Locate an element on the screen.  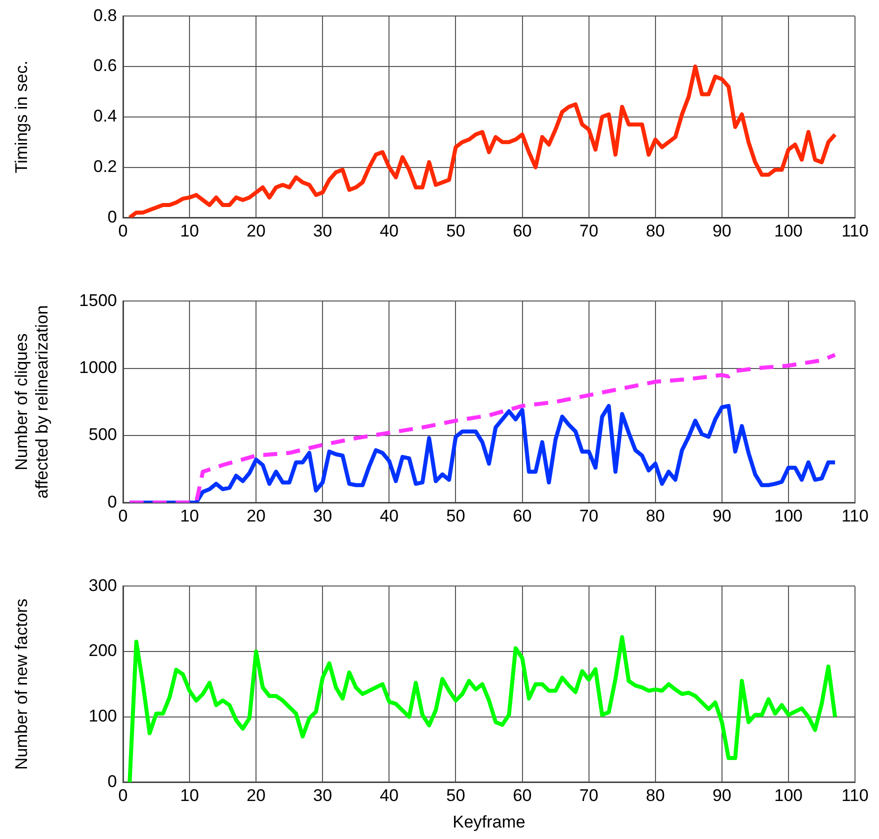
y-tick-label: 300 is located at coordinates (102, 585).